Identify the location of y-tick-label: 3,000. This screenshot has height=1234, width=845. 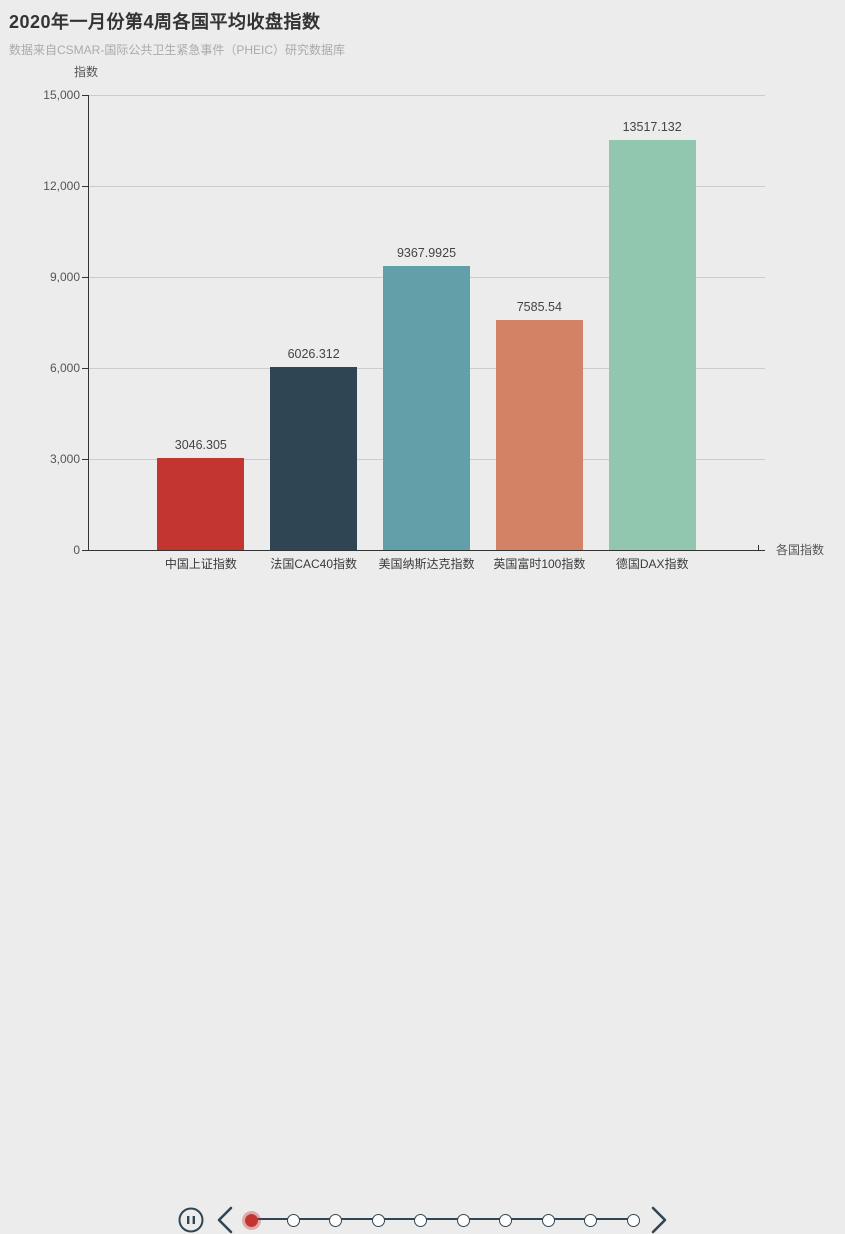
(64, 459).